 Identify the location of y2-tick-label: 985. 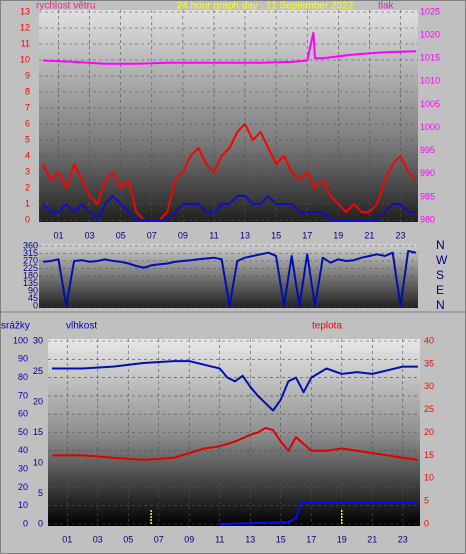
(427, 196).